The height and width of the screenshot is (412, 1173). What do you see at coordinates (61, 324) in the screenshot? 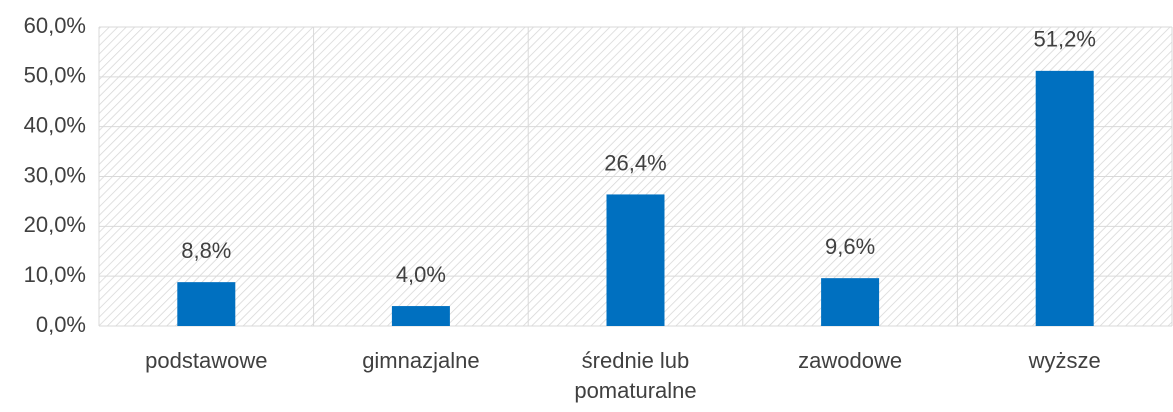
I see `y-tick-label: 0,0%` at bounding box center [61, 324].